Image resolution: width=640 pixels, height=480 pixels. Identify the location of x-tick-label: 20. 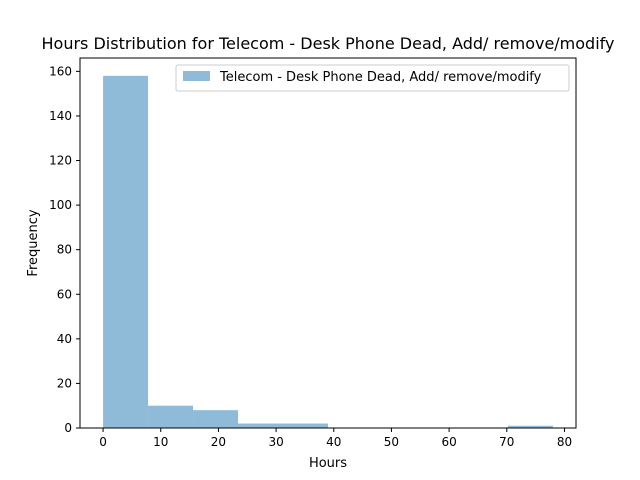
(218, 442).